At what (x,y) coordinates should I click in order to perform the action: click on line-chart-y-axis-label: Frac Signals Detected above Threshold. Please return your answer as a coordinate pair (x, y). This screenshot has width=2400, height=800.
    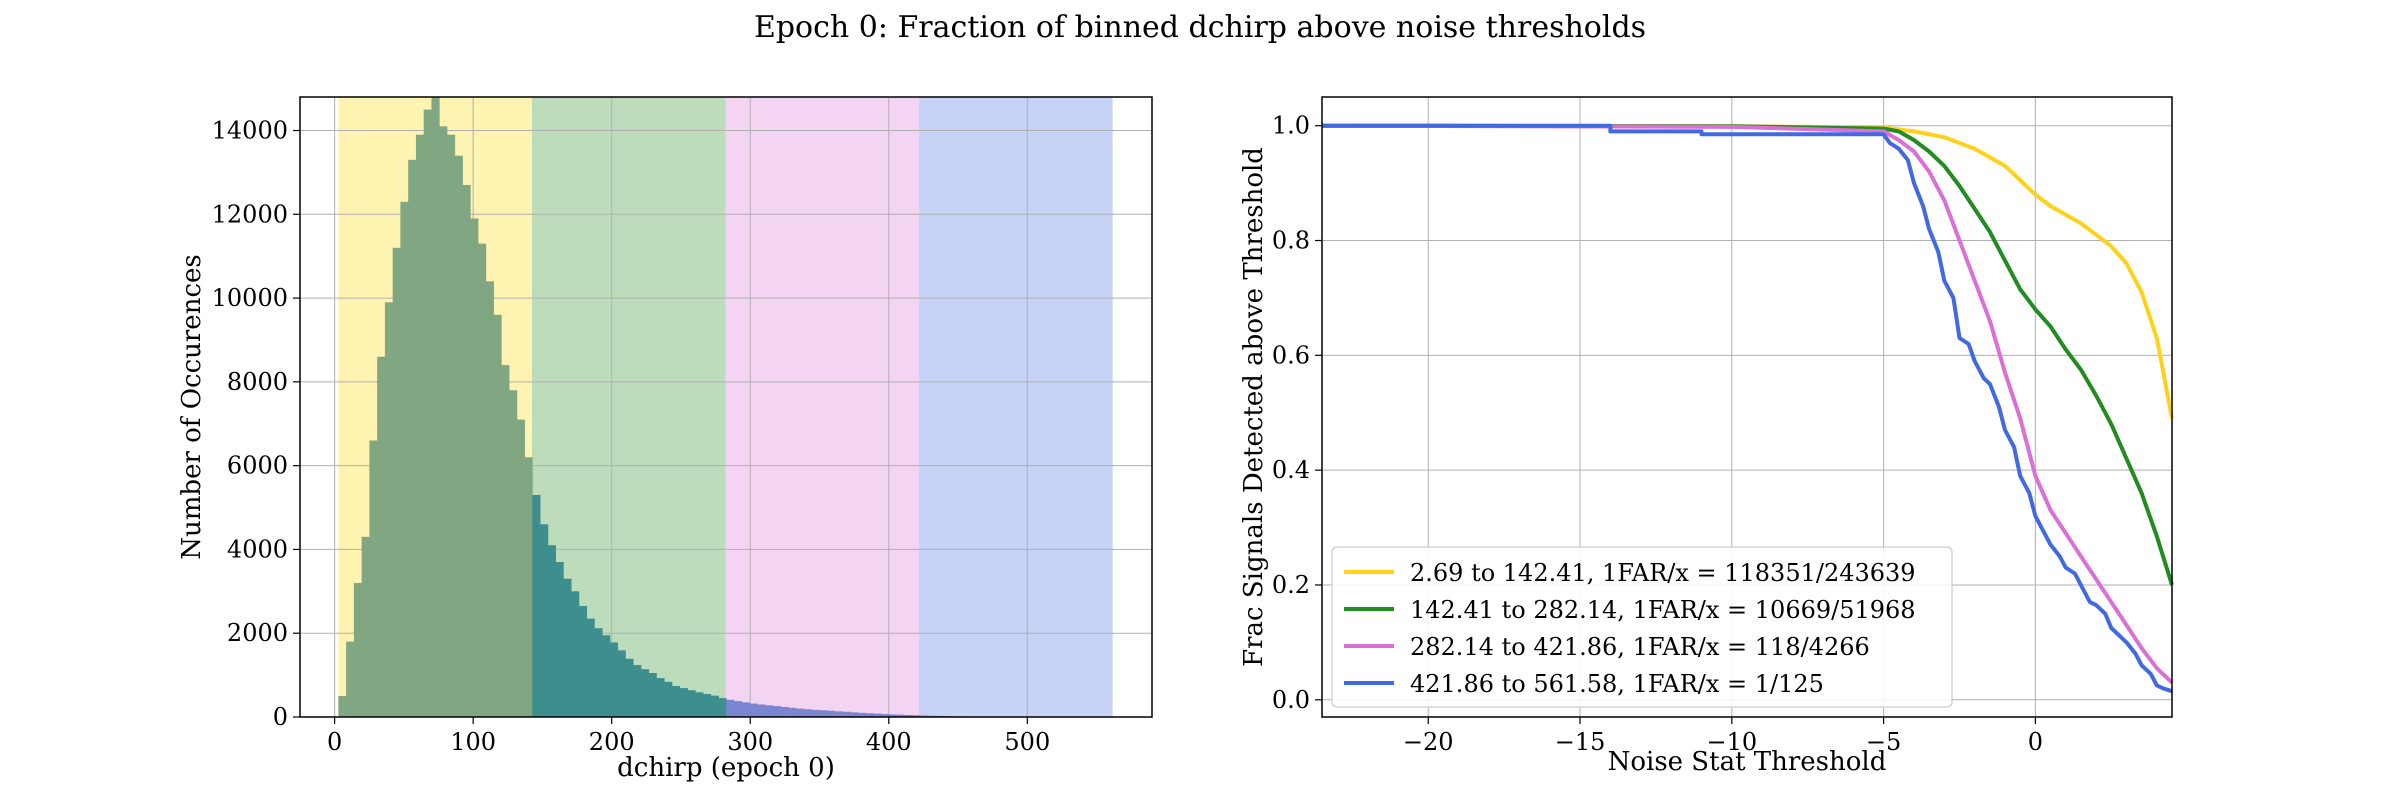
    Looking at the image, I should click on (1254, 407).